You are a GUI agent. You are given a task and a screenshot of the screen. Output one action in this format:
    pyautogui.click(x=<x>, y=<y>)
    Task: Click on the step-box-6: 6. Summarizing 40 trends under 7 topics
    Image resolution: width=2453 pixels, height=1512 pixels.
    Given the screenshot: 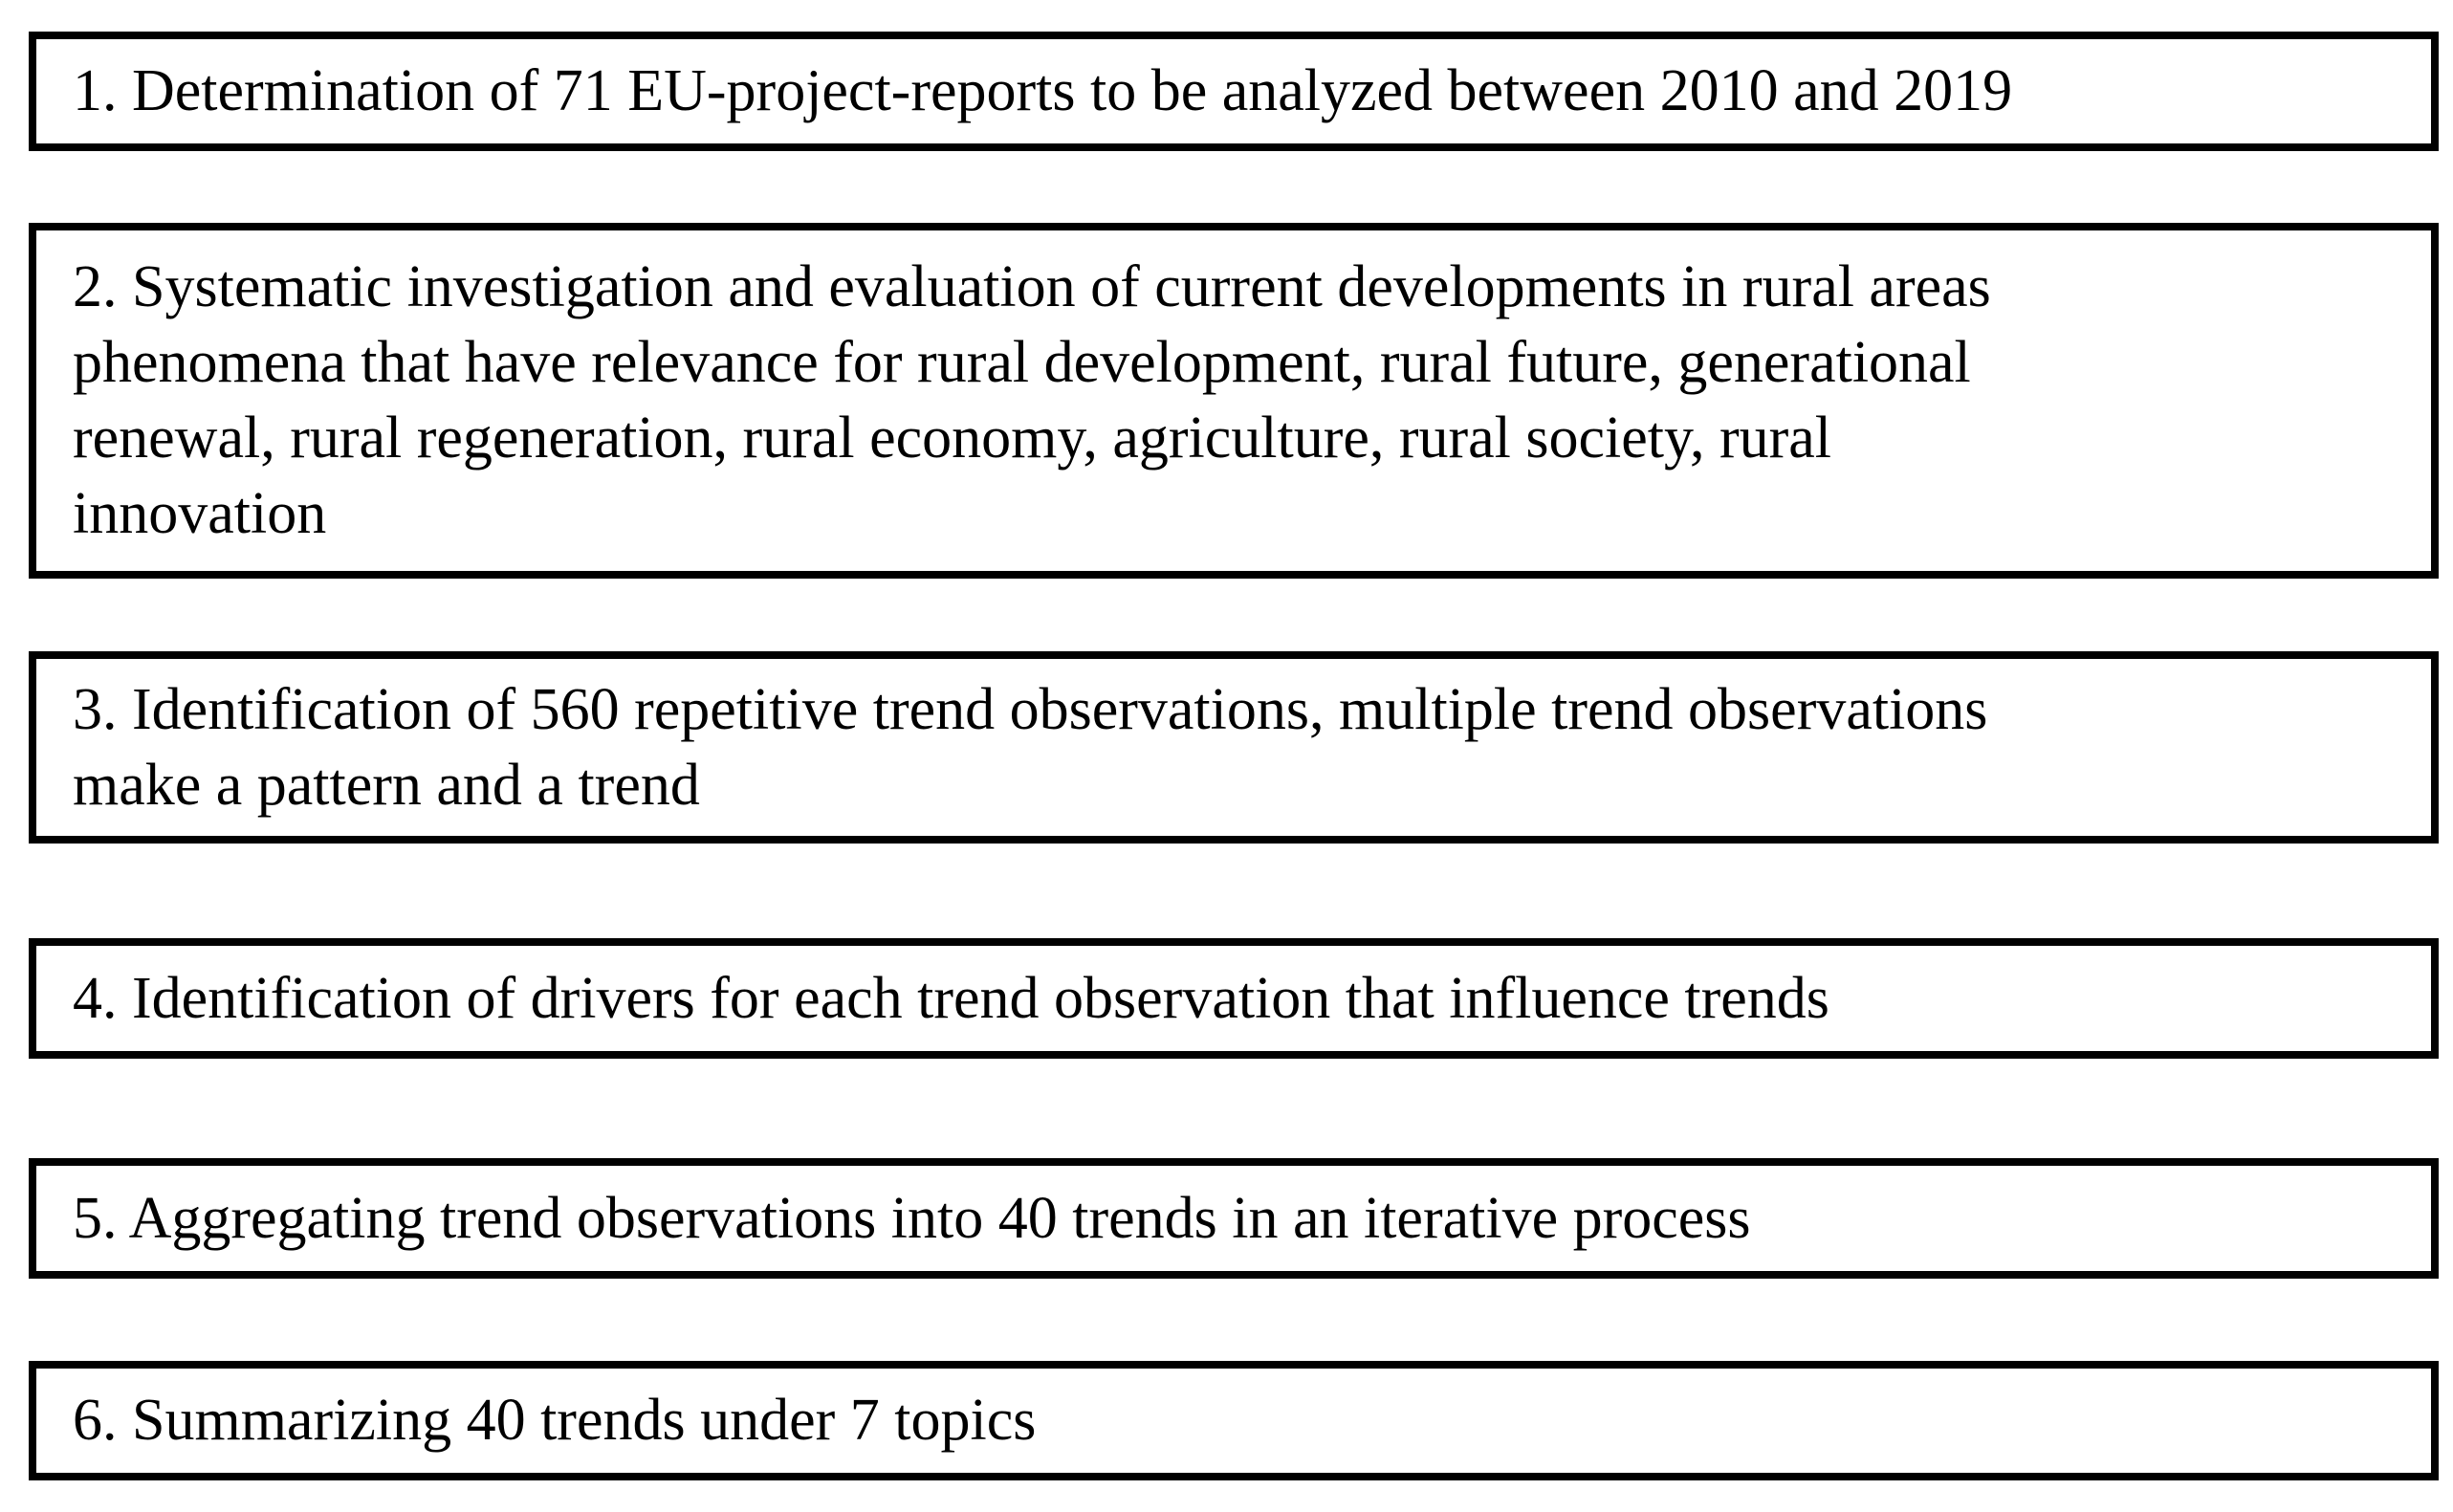 What is the action you would take?
    pyautogui.click(x=1234, y=1420)
    